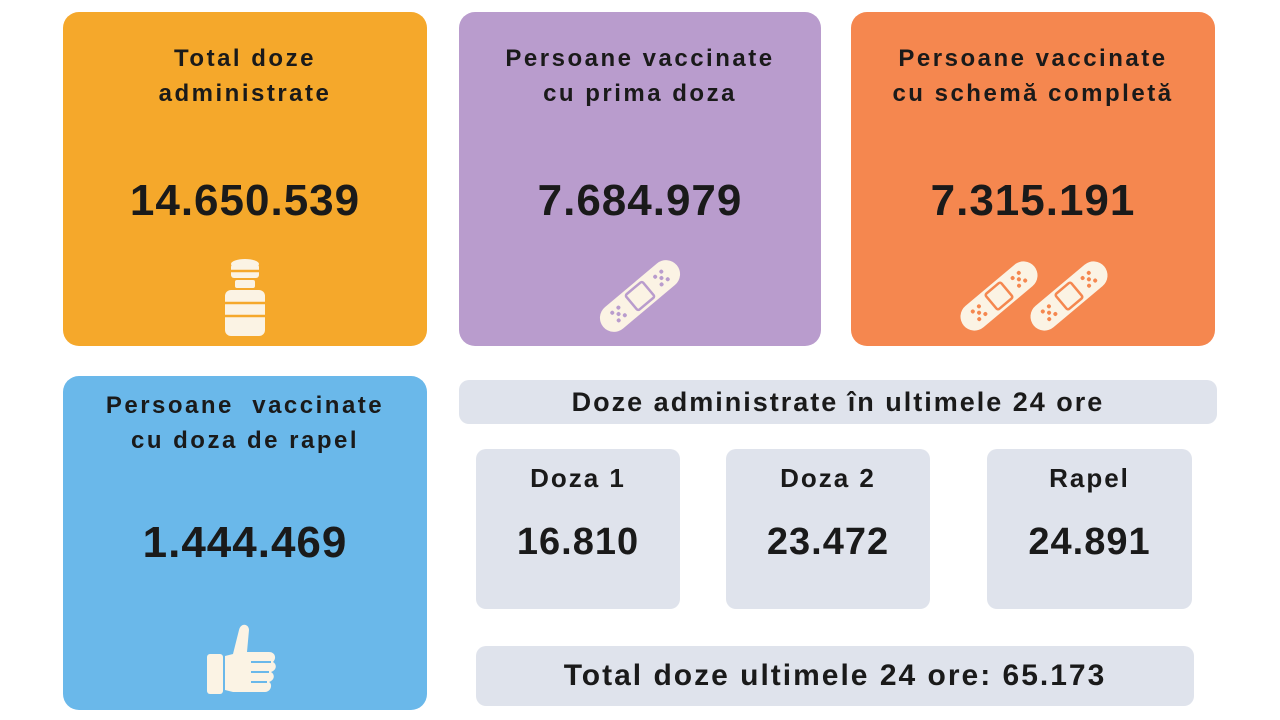 This screenshot has width=1280, height=720. Describe the element at coordinates (1089, 478) in the screenshot. I see `booster-24h-label: Rapel` at that location.